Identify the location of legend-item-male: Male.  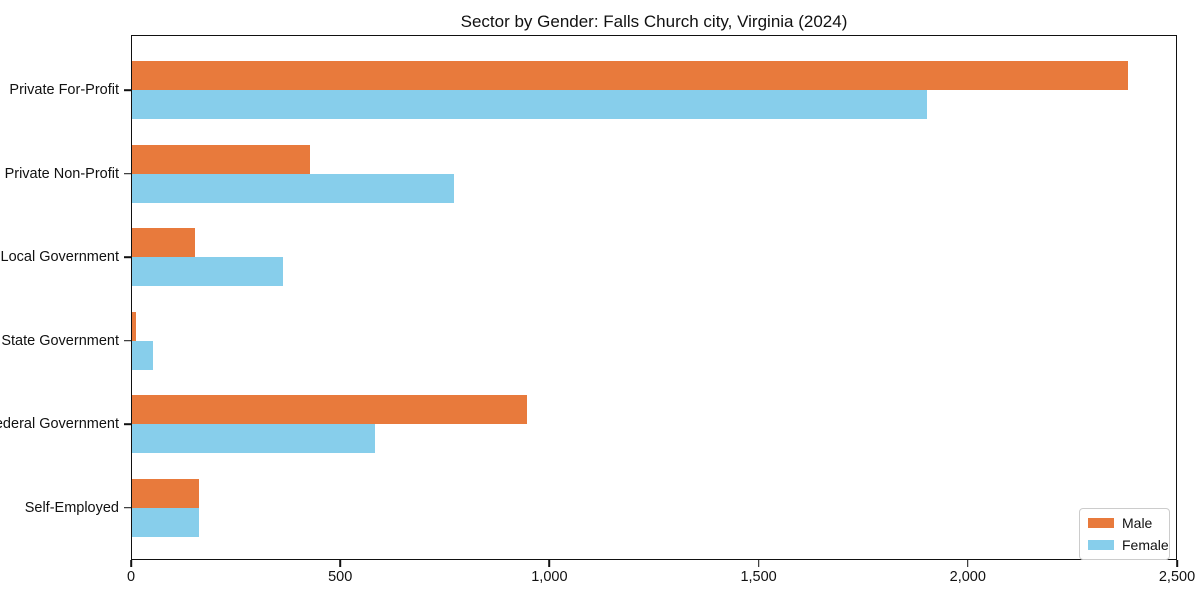
(1124, 523).